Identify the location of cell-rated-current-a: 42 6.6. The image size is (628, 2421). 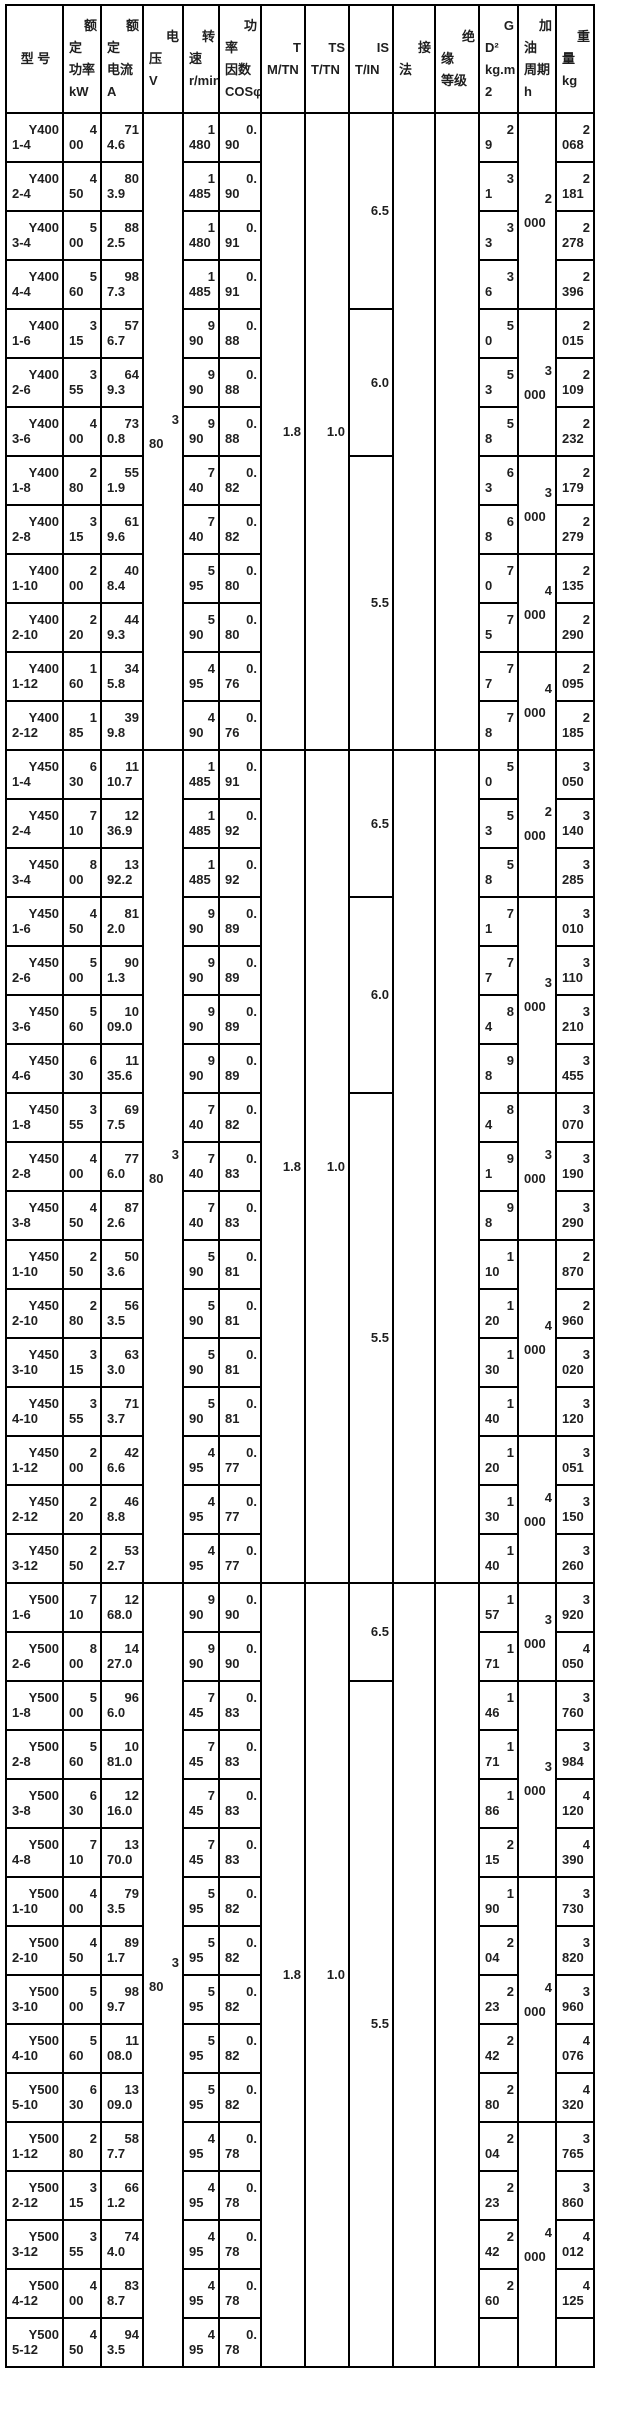
(122, 1460).